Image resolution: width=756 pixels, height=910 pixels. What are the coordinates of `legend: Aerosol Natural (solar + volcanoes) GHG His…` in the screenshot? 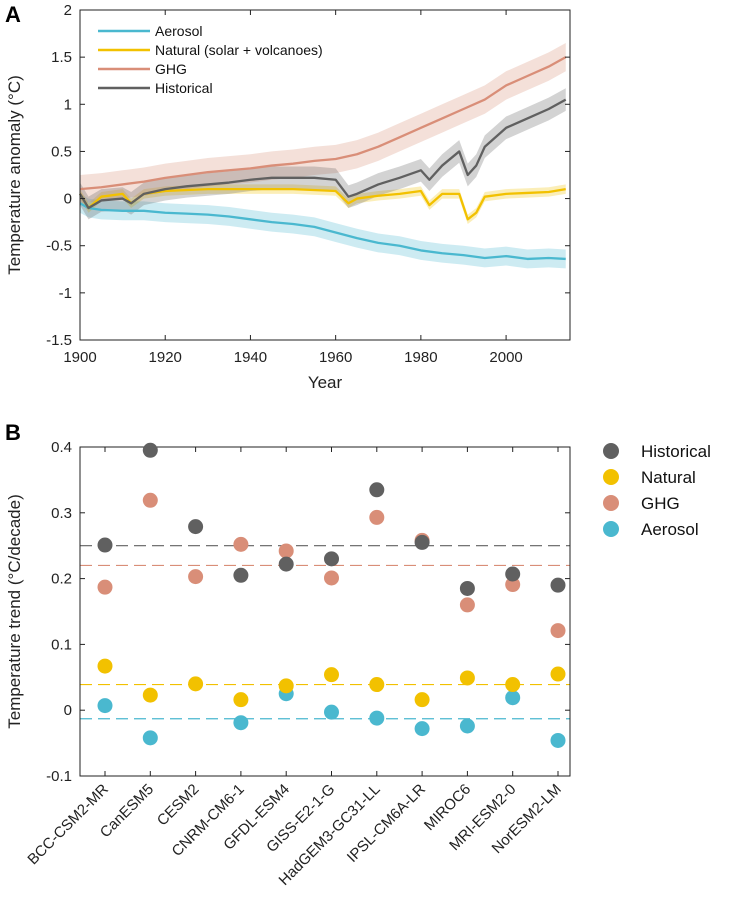 It's located at (210, 59).